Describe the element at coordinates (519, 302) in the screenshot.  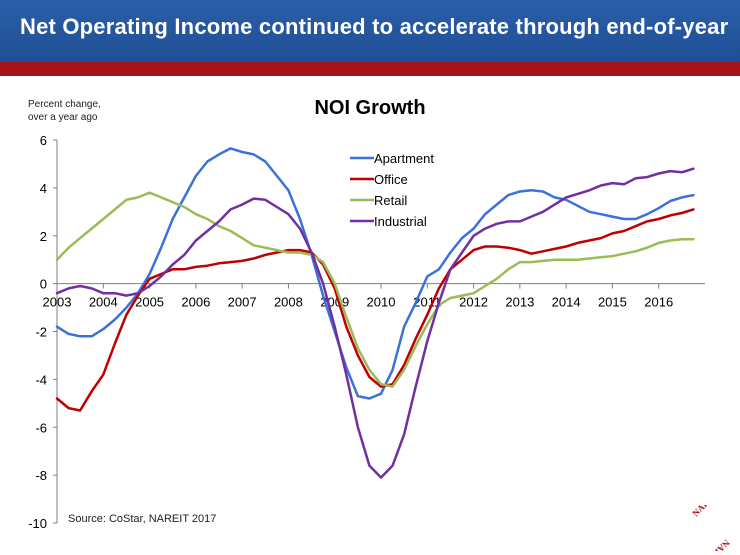
I see `x-tick-label: 2013` at that location.